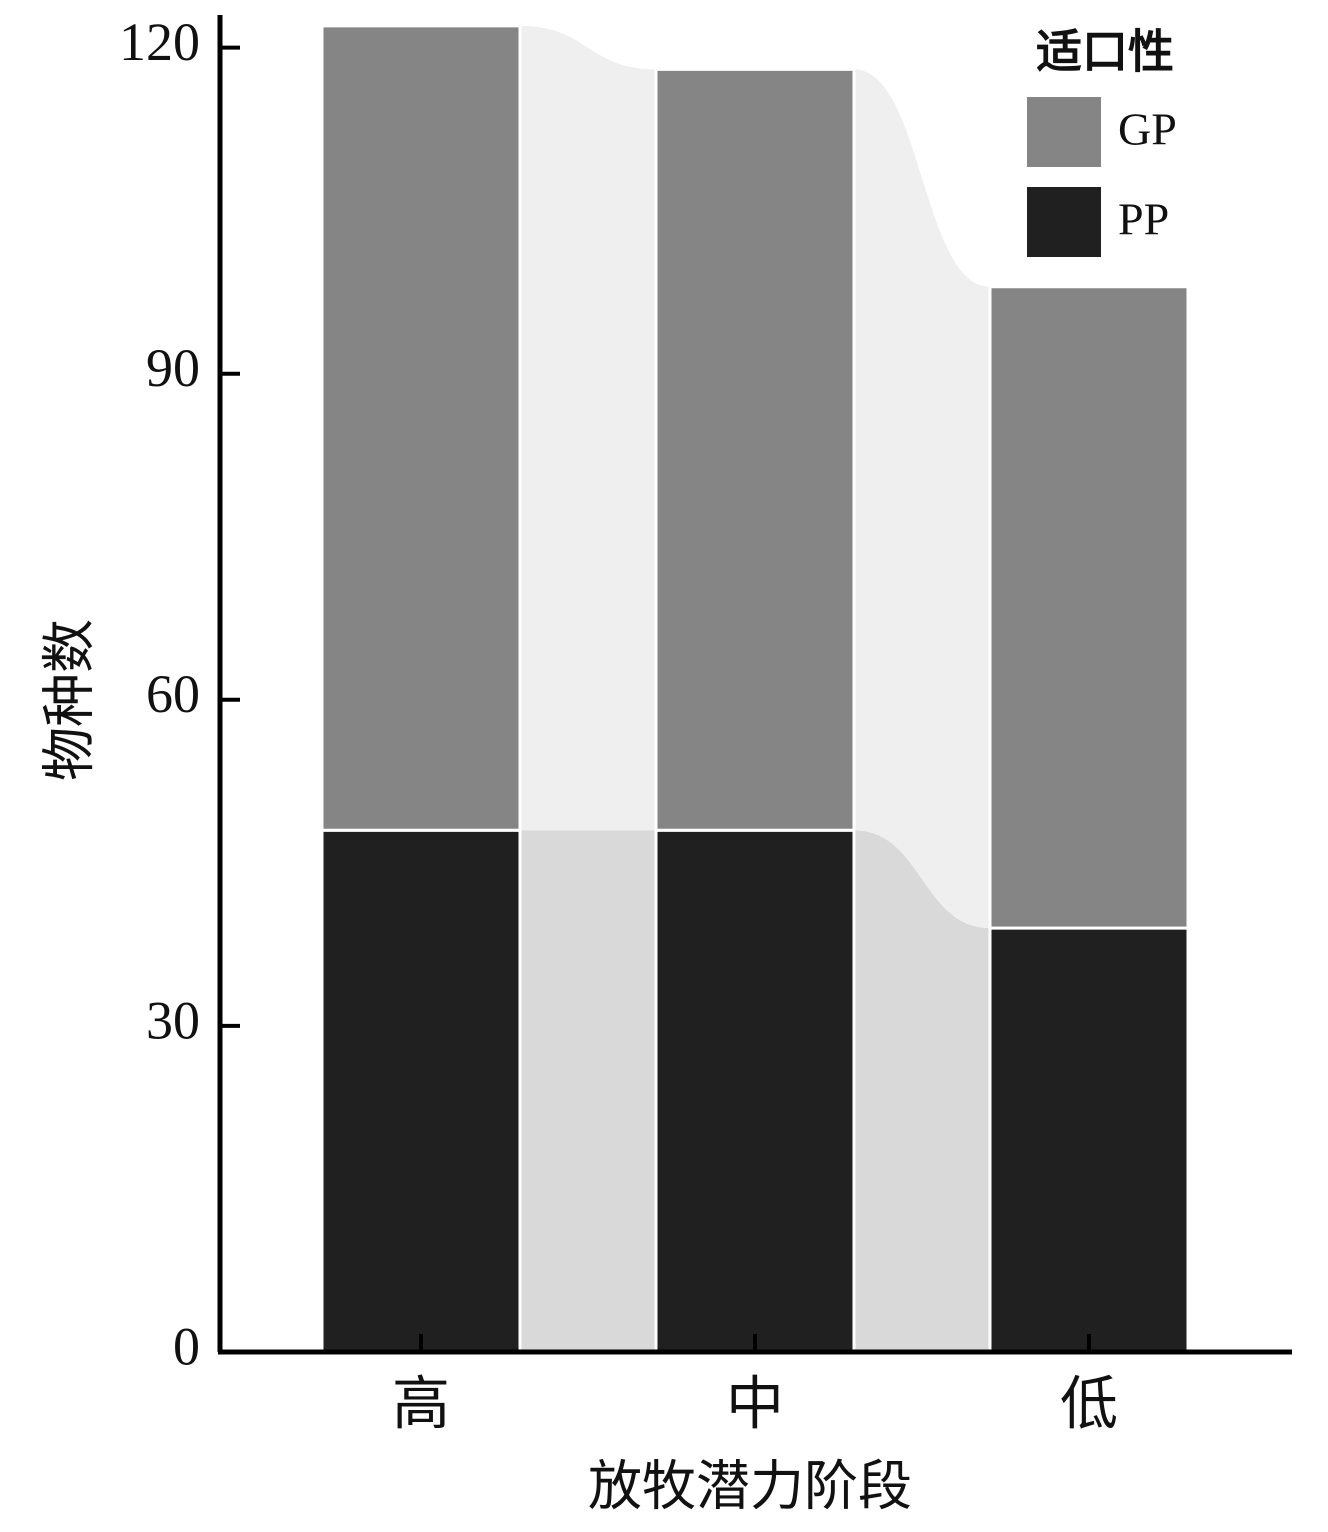 Image resolution: width=1328 pixels, height=1532 pixels. What do you see at coordinates (1089, 1403) in the screenshot?
I see `x-tick-label: 低` at bounding box center [1089, 1403].